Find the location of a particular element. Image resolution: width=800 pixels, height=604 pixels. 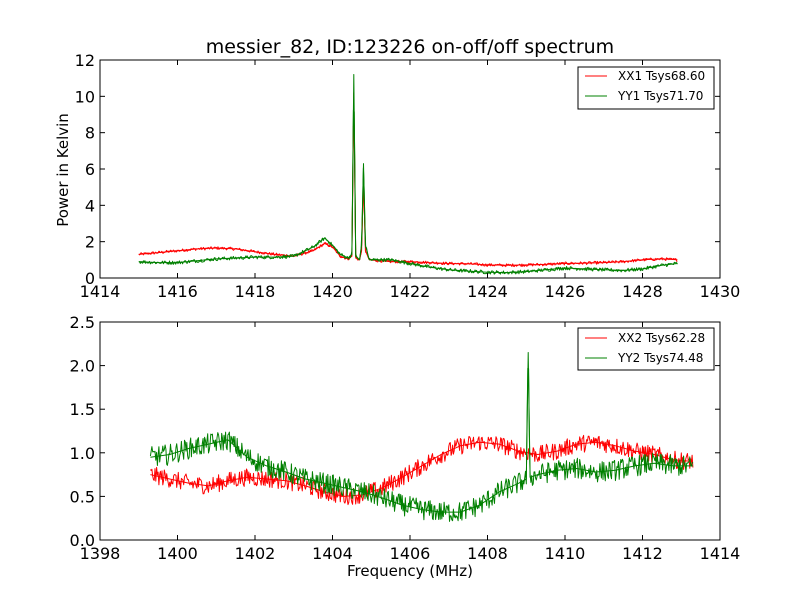

y-tick-label: 4 is located at coordinates (90, 205).